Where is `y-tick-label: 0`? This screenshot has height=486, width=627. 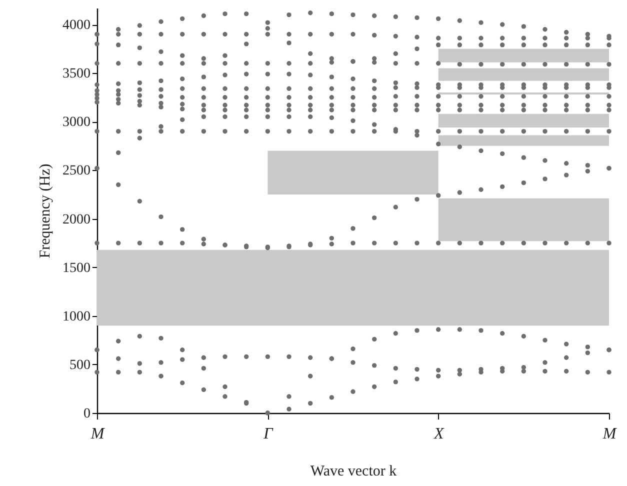
y-tick-label: 0 is located at coordinates (87, 414).